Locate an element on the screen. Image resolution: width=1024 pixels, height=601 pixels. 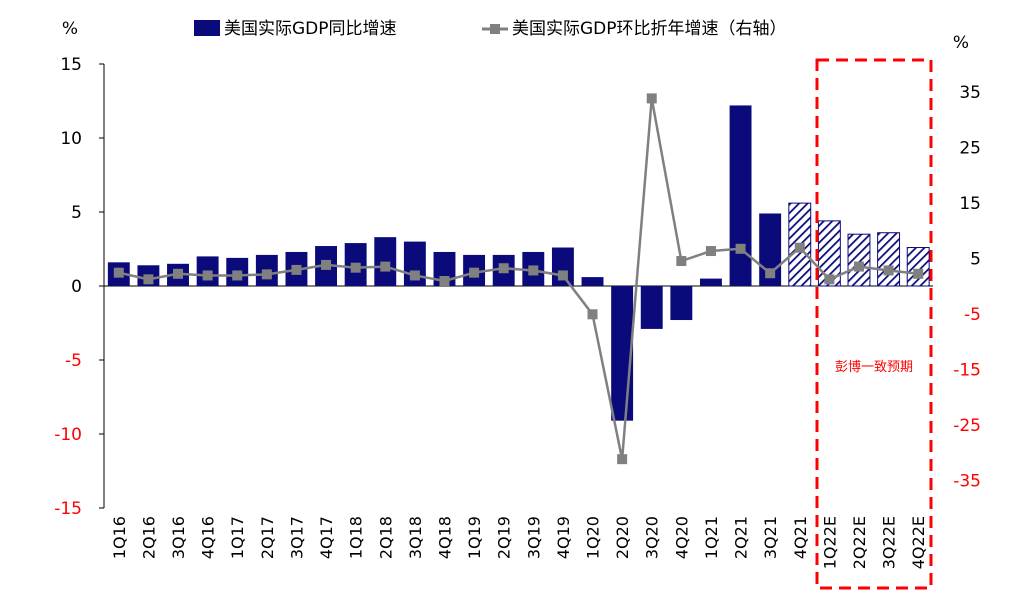
x-axis-tick-label: 4Q18 is located at coordinates (444, 537).